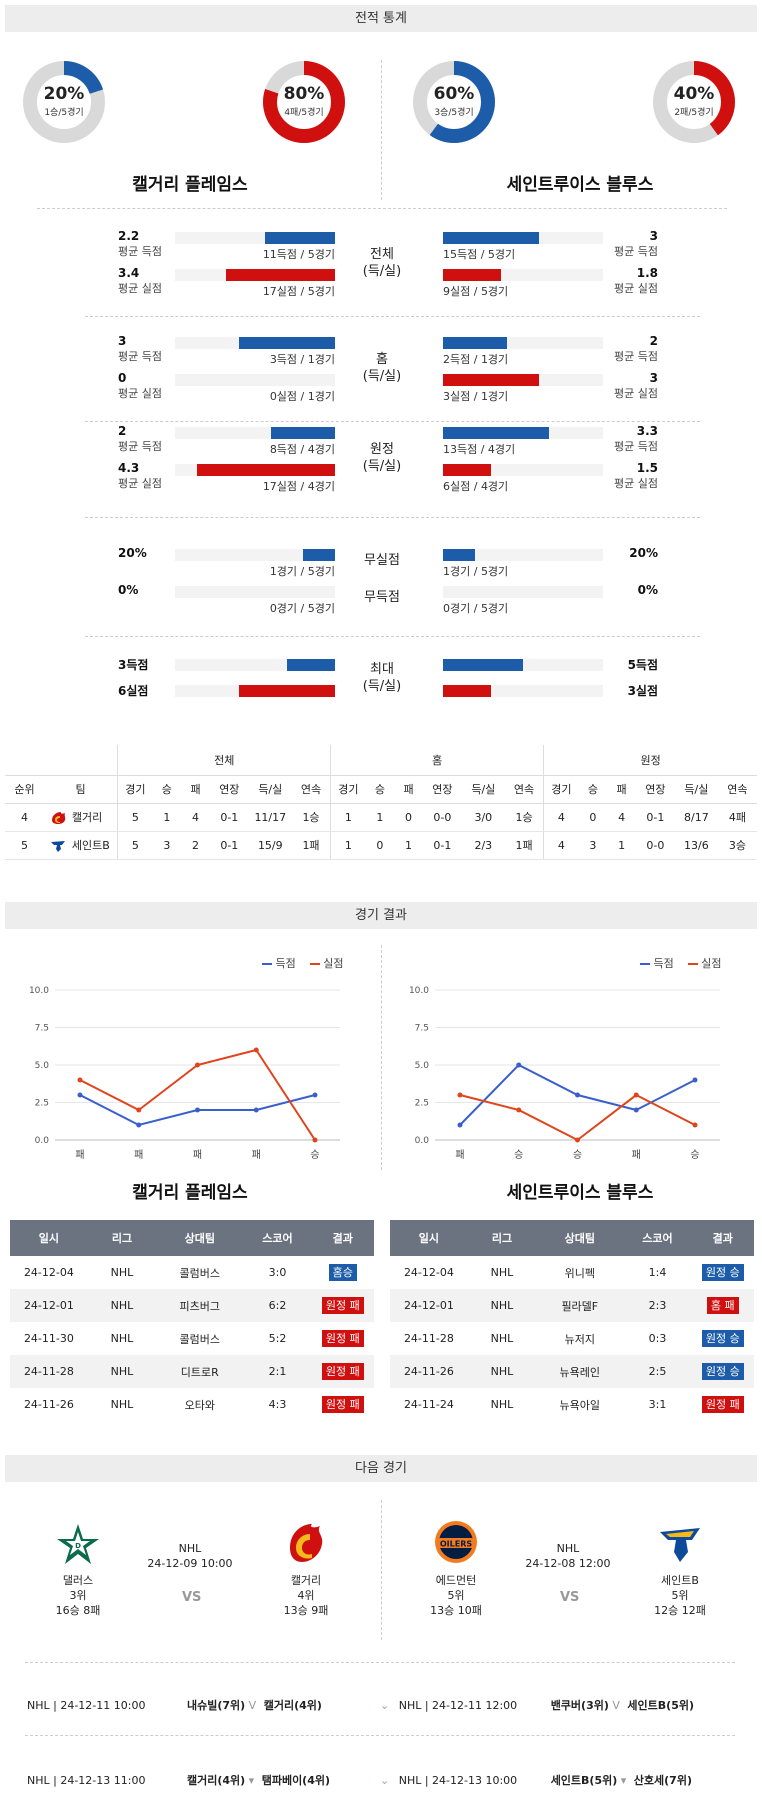 The width and height of the screenshot is (762, 1805). What do you see at coordinates (78, 1546) in the screenshot?
I see `svg-text: D` at bounding box center [78, 1546].